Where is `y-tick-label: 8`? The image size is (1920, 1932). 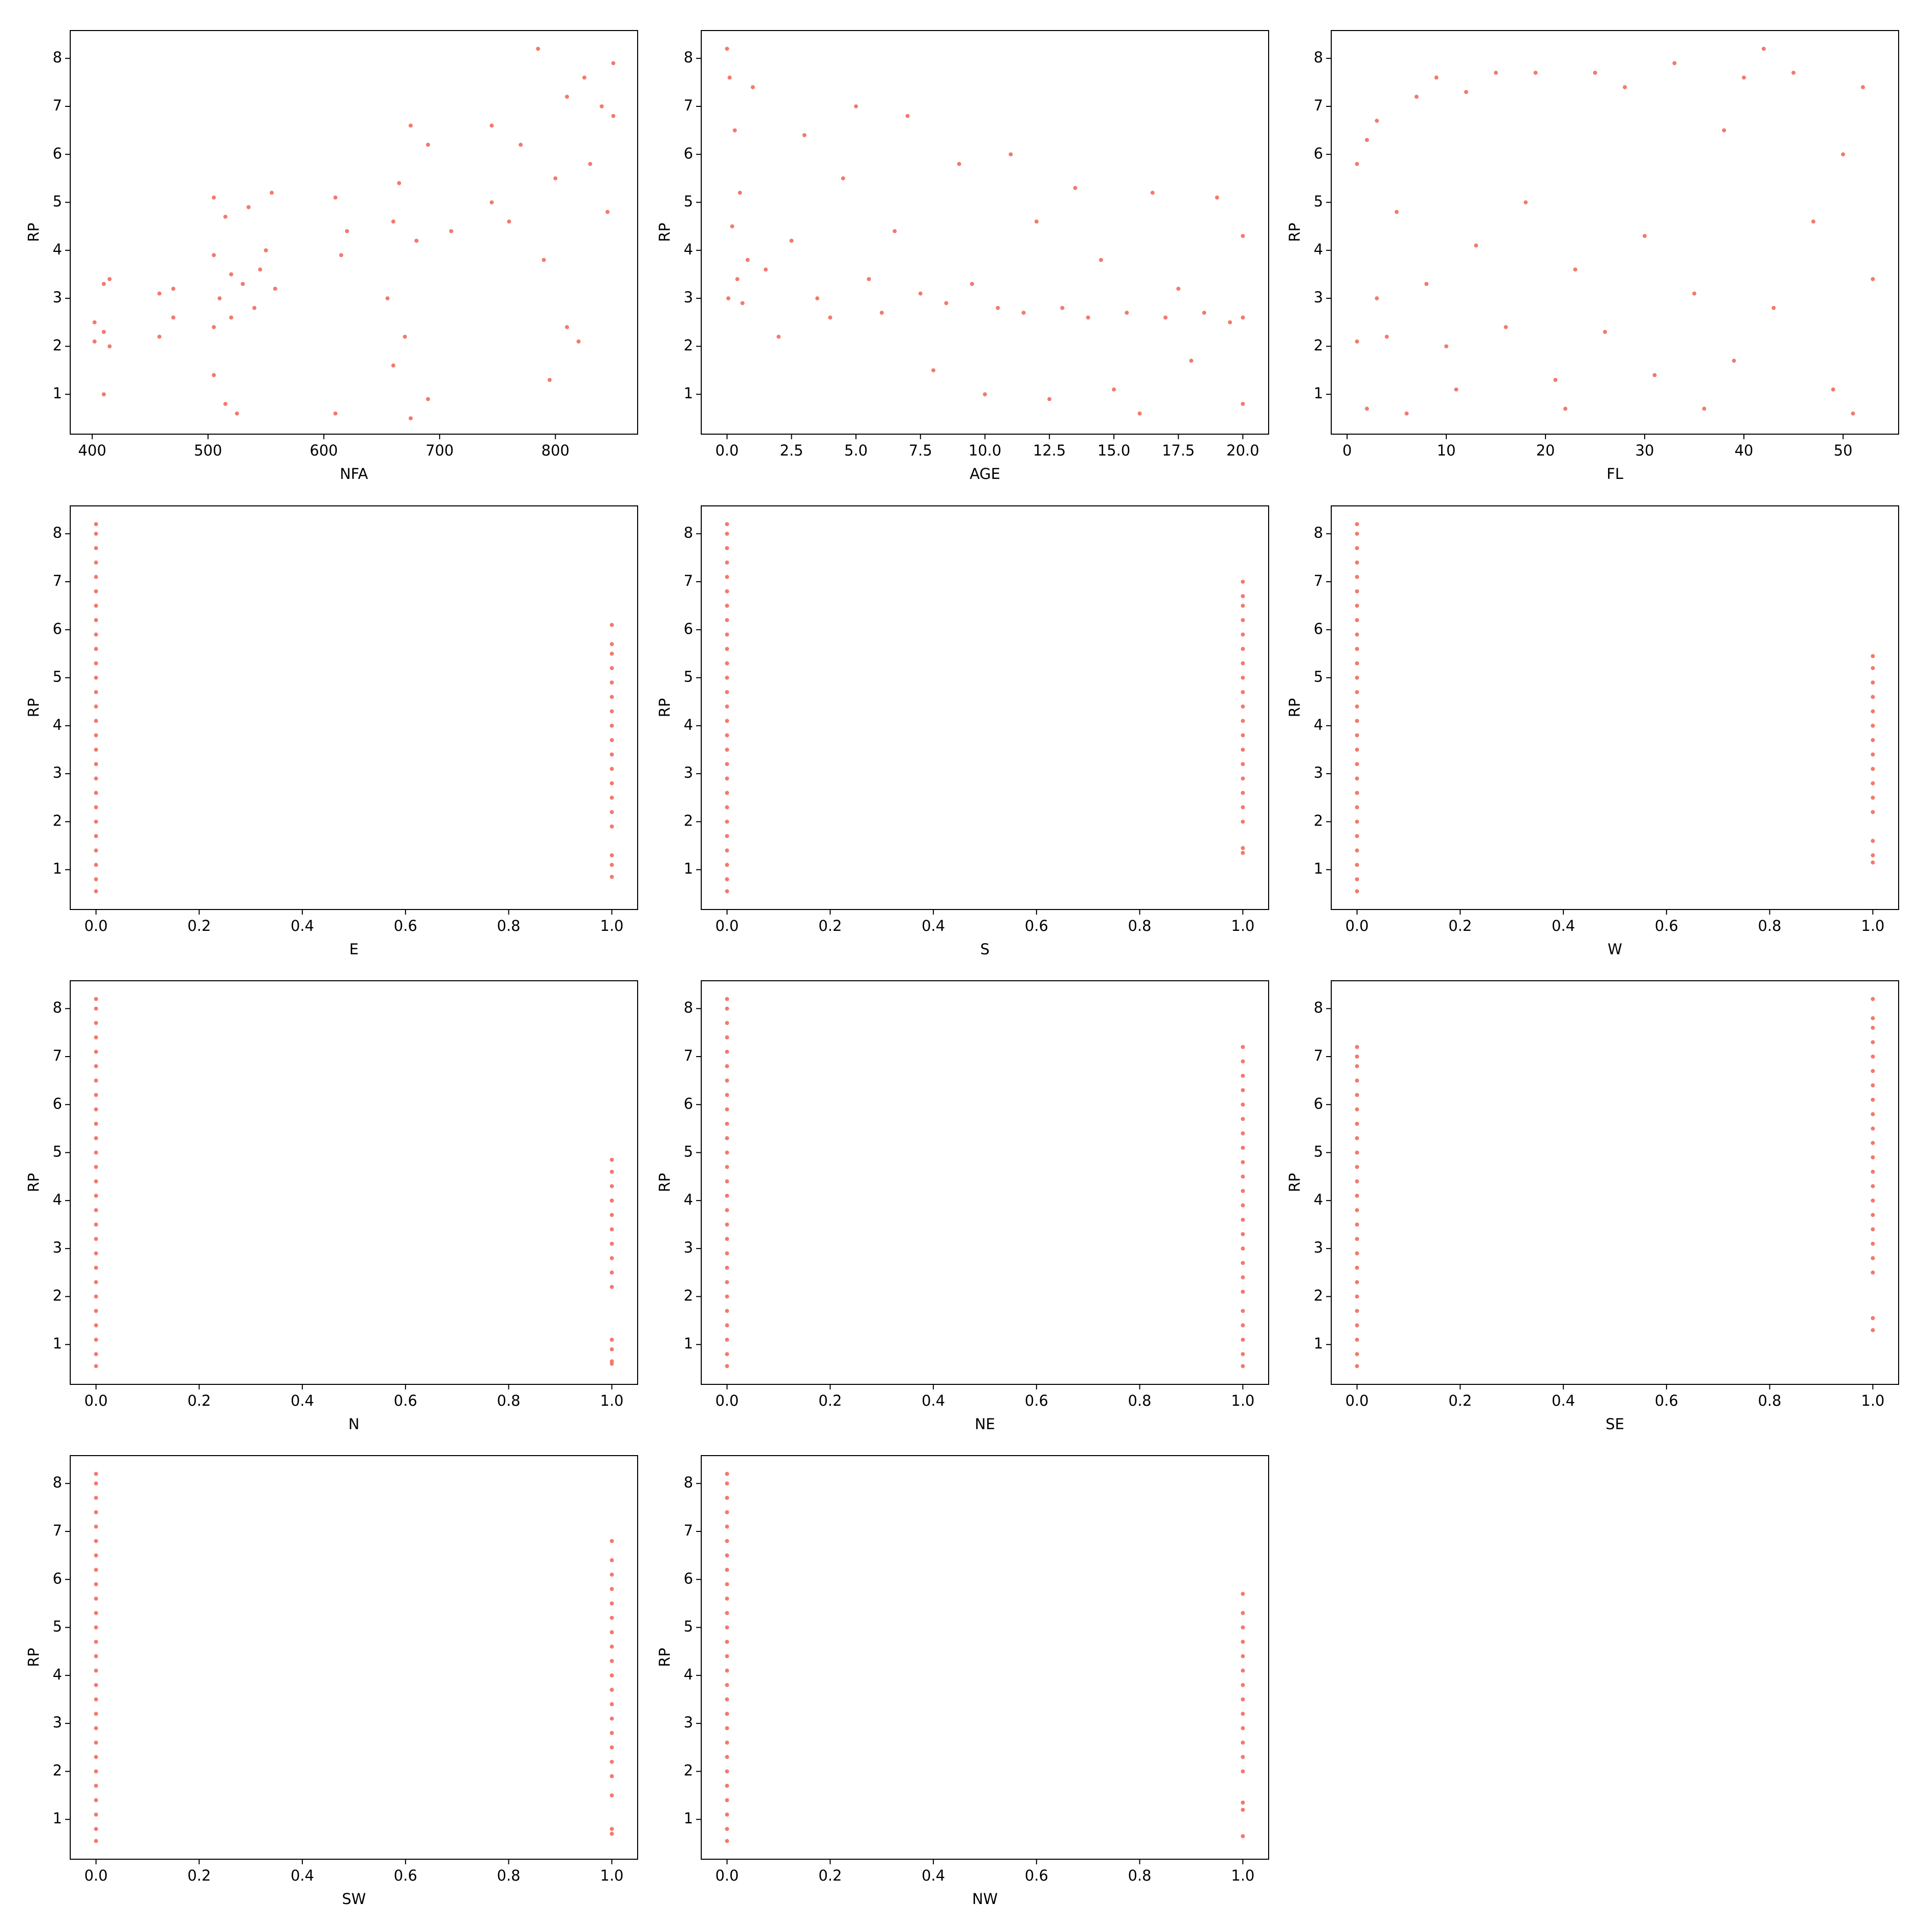 y-tick-label: 8 is located at coordinates (688, 1482).